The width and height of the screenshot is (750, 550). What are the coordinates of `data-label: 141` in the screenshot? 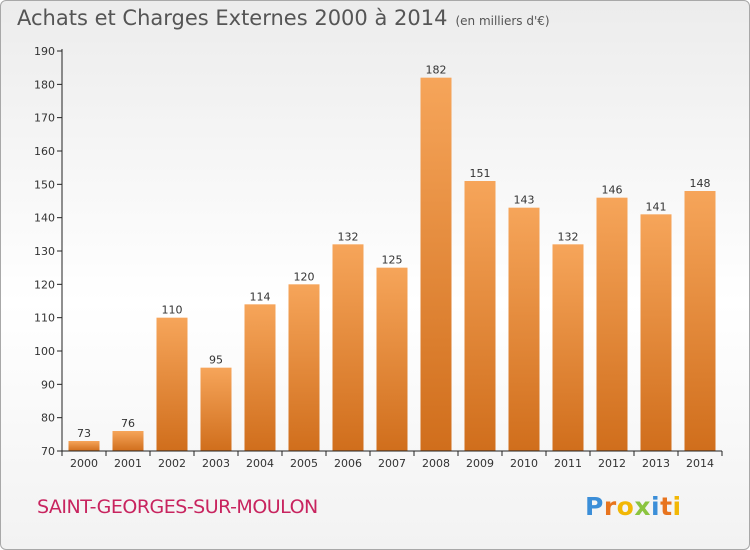 It's located at (656, 206).